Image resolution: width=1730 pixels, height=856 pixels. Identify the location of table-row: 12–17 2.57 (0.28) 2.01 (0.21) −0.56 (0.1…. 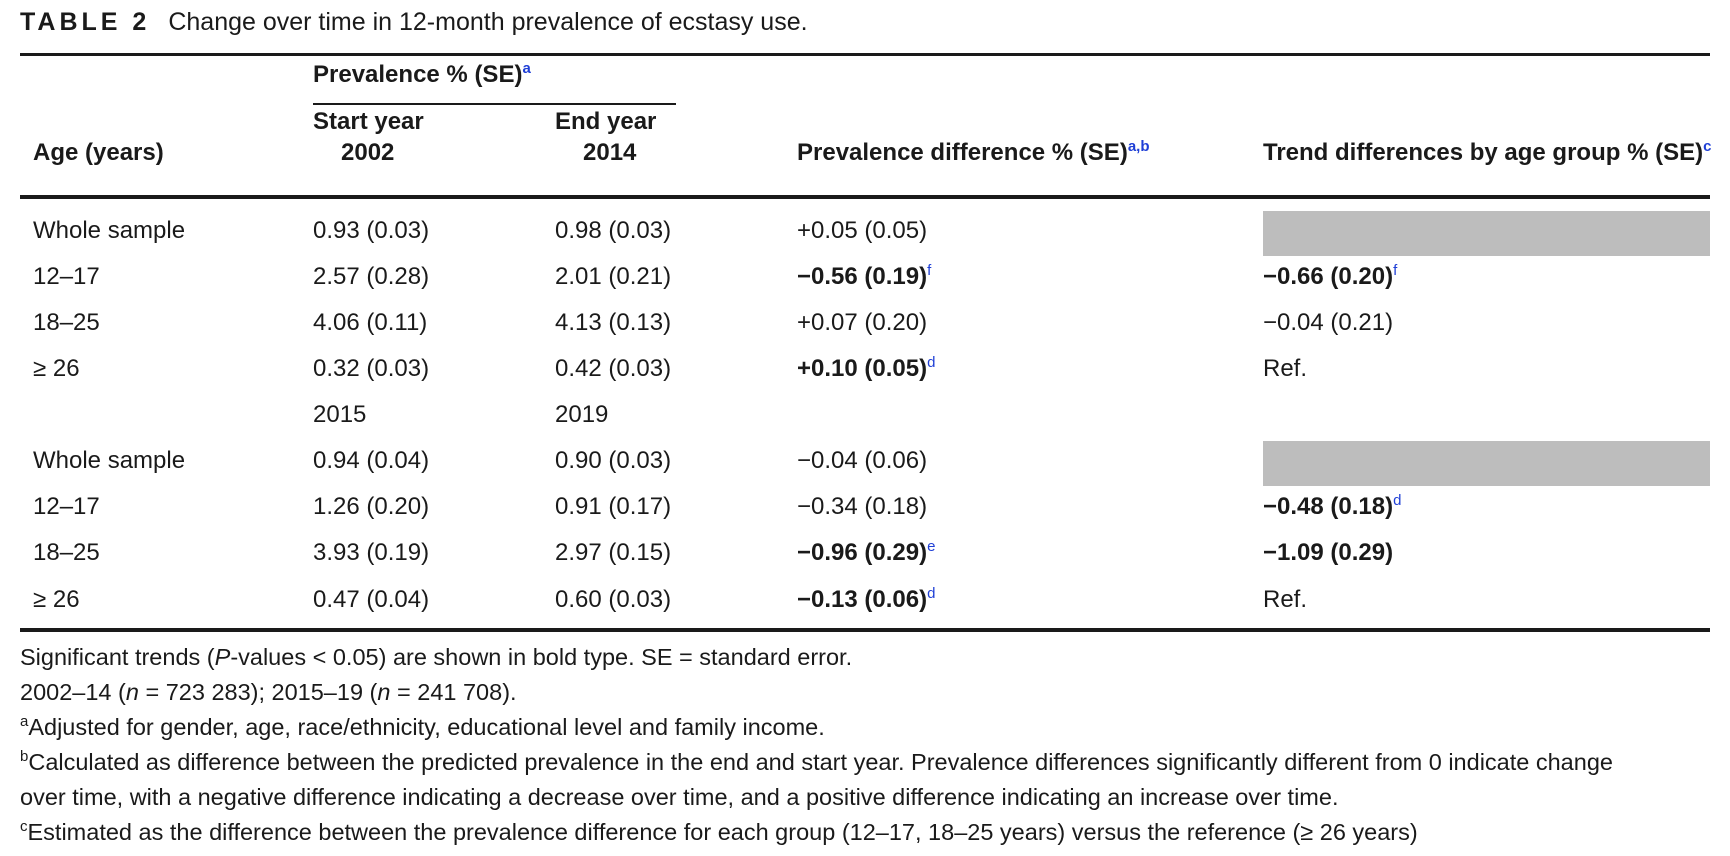
(865, 277).